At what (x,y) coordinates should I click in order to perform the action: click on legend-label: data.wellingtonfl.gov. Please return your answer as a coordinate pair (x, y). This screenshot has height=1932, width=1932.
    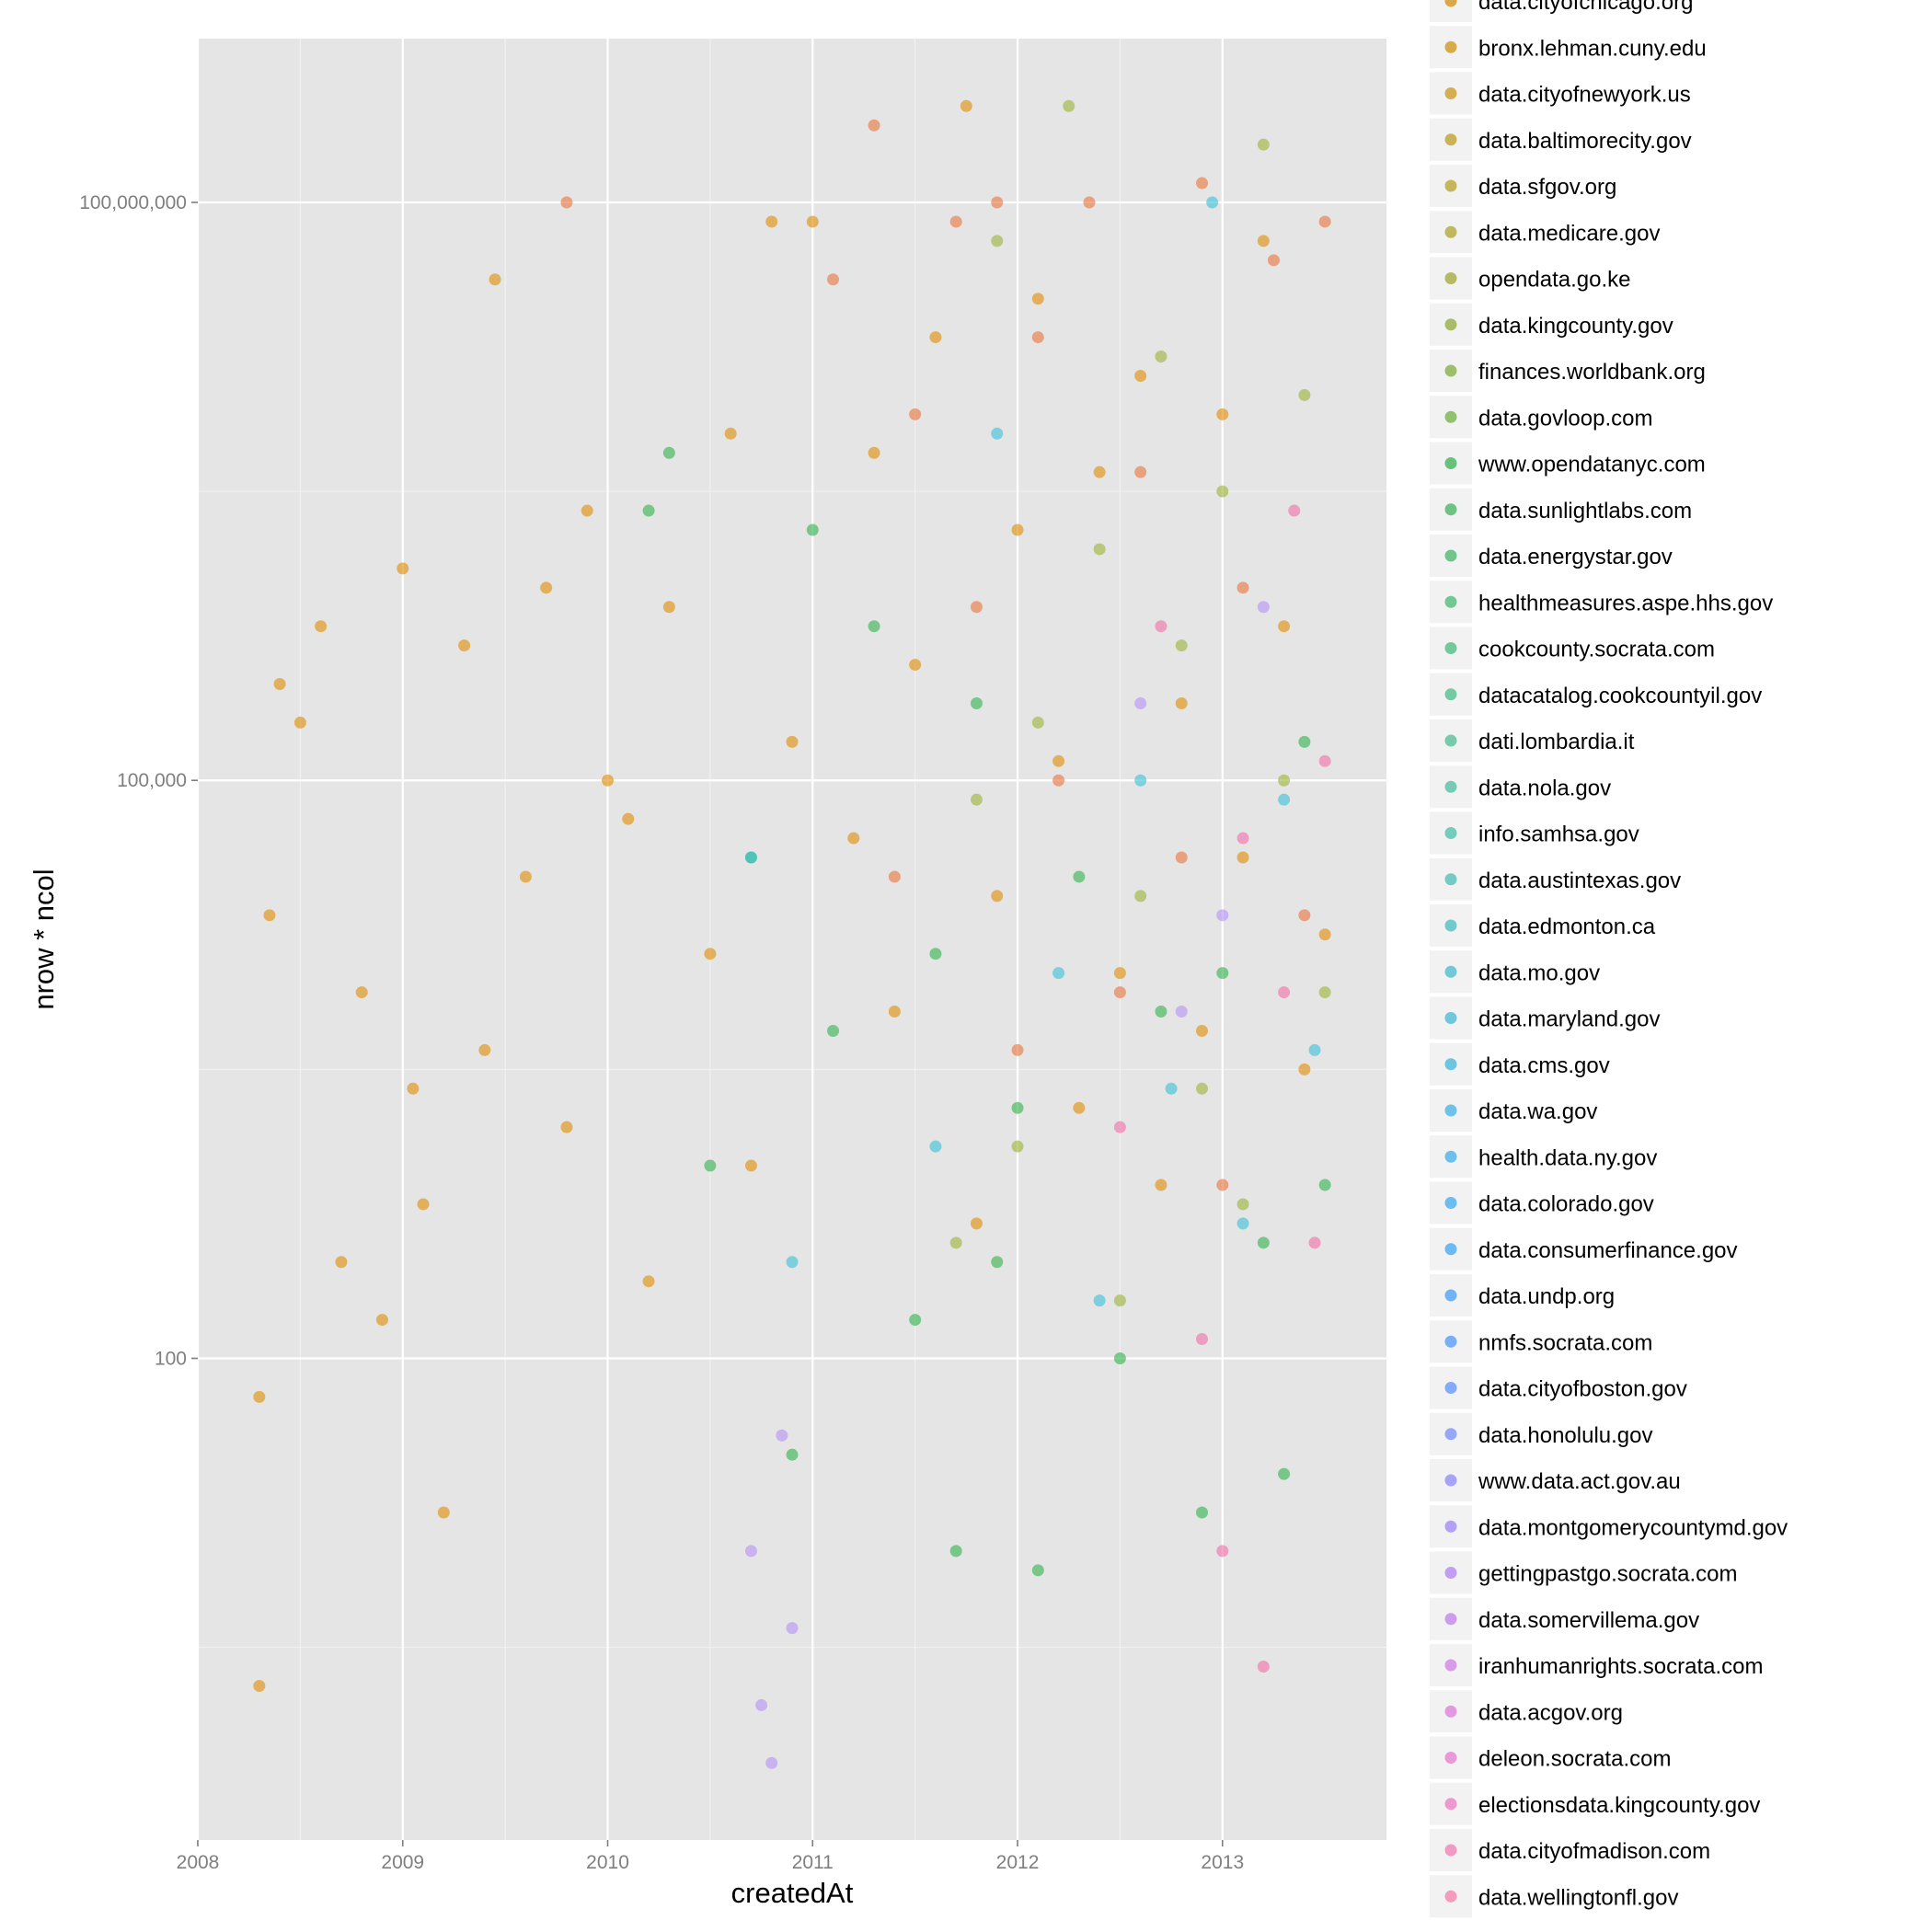
    Looking at the image, I should click on (1578, 1897).